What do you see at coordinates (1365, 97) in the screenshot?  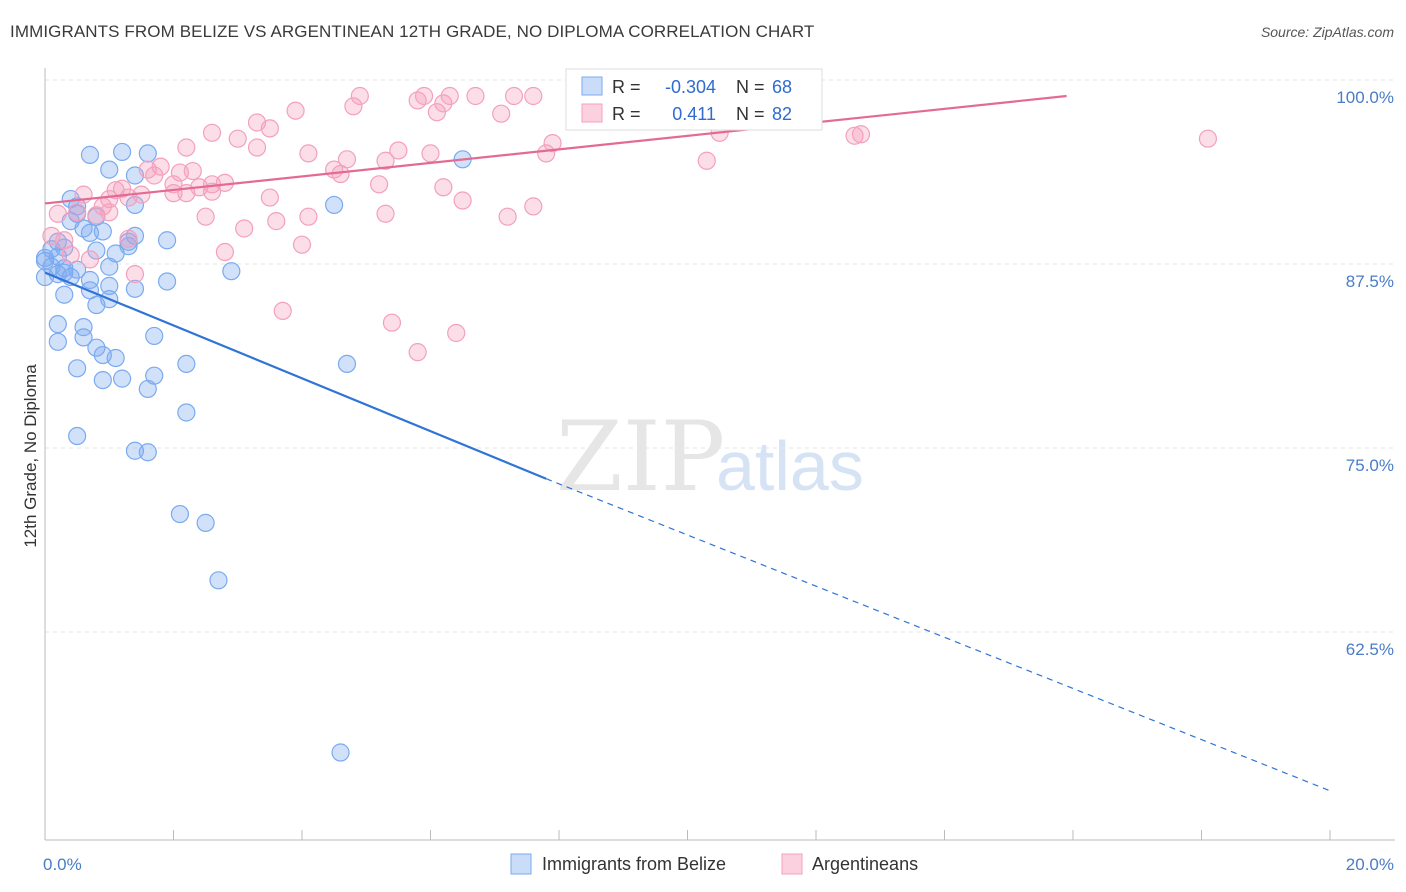 I see `y-tick-label: 100.0%` at bounding box center [1365, 97].